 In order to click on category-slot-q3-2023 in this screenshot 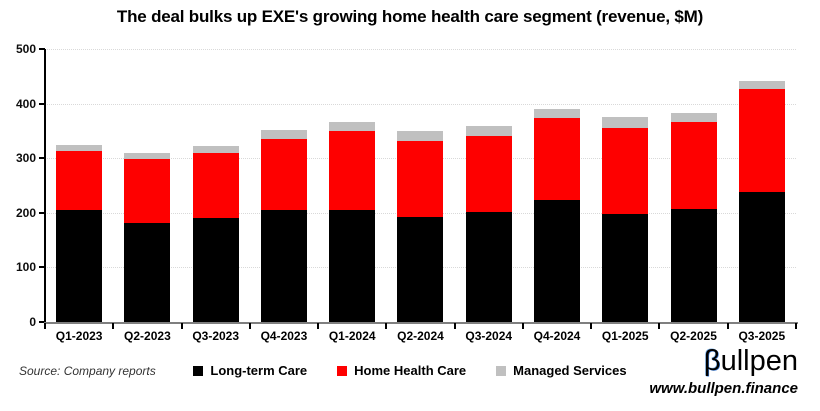, I will do `click(216, 185)`.